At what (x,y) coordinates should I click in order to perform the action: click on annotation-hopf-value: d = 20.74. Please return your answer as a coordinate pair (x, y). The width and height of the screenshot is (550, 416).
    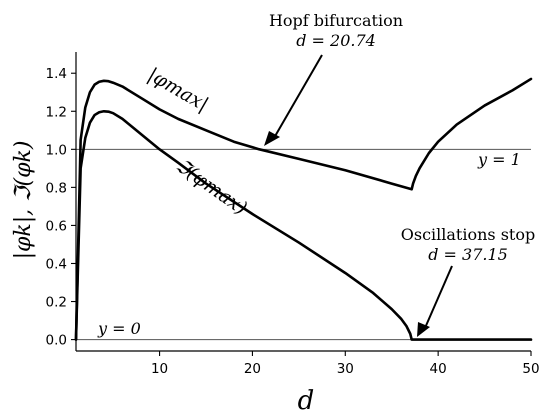
    Looking at the image, I should click on (336, 40).